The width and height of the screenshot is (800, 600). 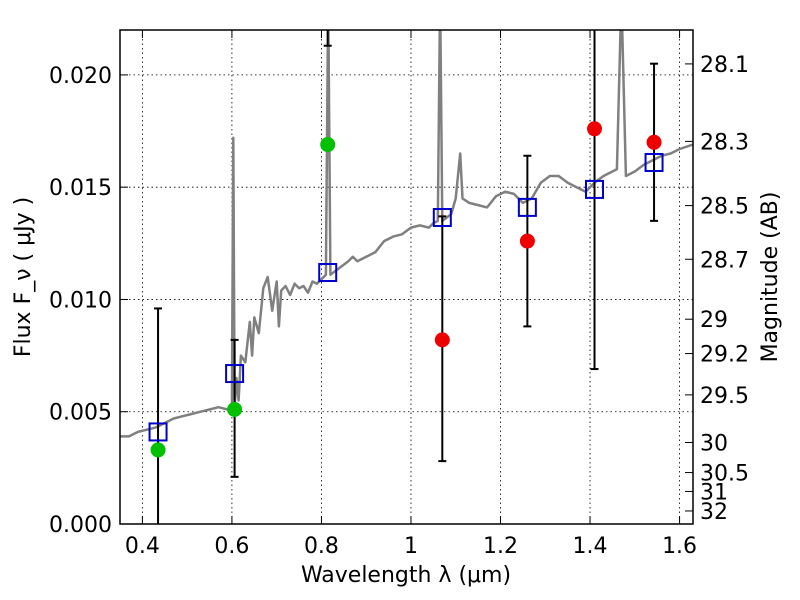 I want to click on y-tick-label: 0.000, so click(x=80, y=525).